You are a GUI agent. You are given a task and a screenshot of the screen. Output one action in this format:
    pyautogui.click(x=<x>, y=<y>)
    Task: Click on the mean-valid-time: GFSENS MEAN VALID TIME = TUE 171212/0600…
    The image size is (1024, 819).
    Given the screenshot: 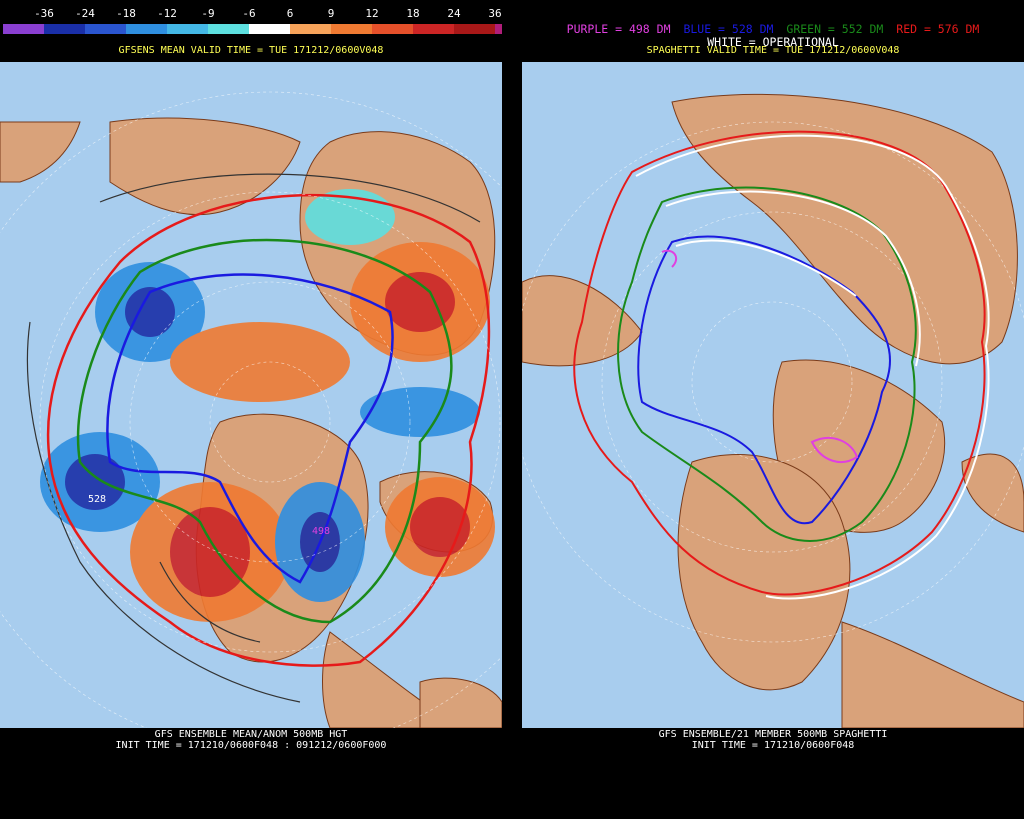 What is the action you would take?
    pyautogui.click(x=251, y=50)
    